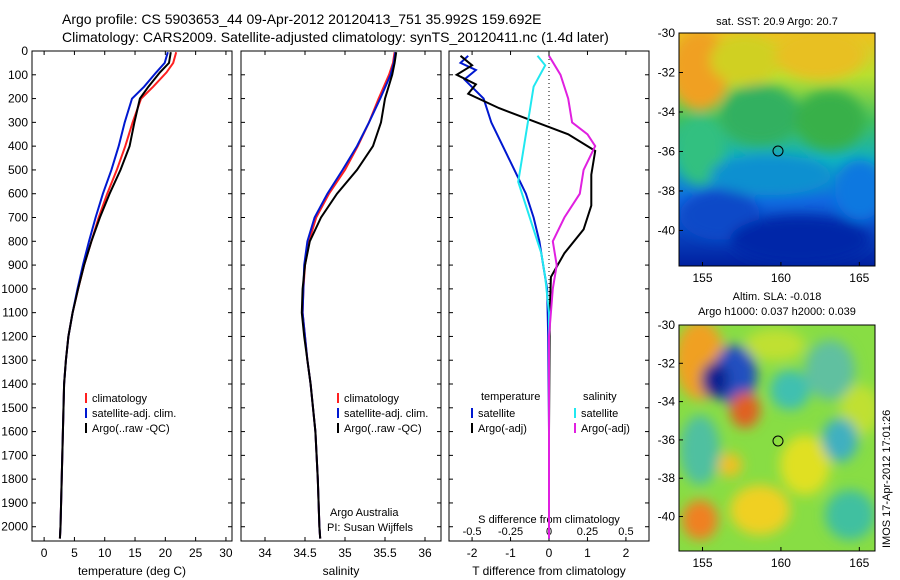 The image size is (900, 580). I want to click on sst-map-ticks: 155 160 165 -30 -32 -34 -36 -38 -40, so click(764, 155).